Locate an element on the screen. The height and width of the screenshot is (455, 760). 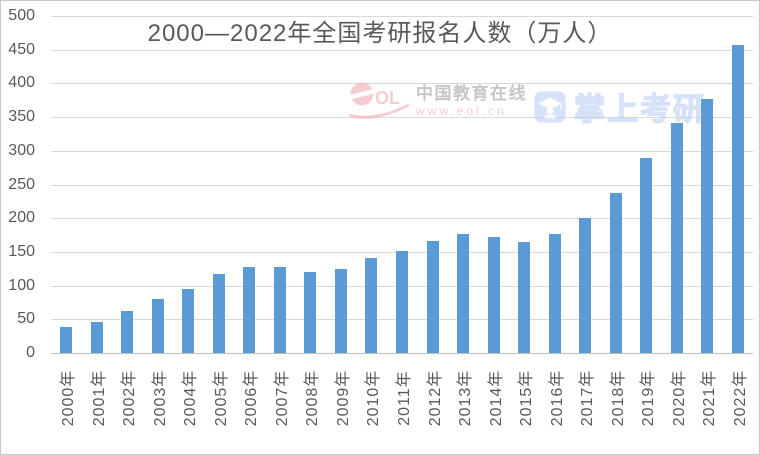
watermark-eol: OL 中国教育在线 www.eol.cn is located at coordinates (438, 101).